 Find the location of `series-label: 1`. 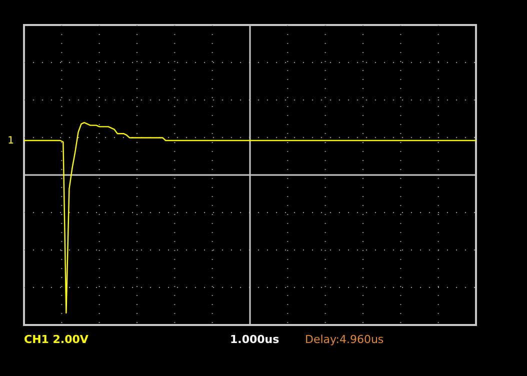

series-label: 1 is located at coordinates (11, 141).